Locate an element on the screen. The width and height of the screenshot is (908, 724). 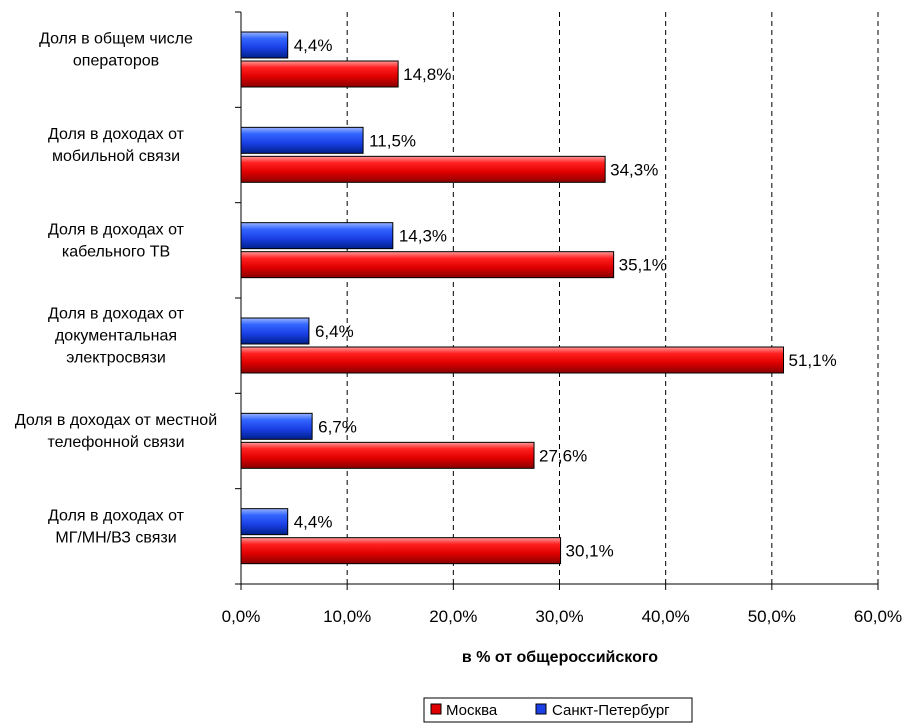
data-label-spb: 6,7% is located at coordinates (337, 426).